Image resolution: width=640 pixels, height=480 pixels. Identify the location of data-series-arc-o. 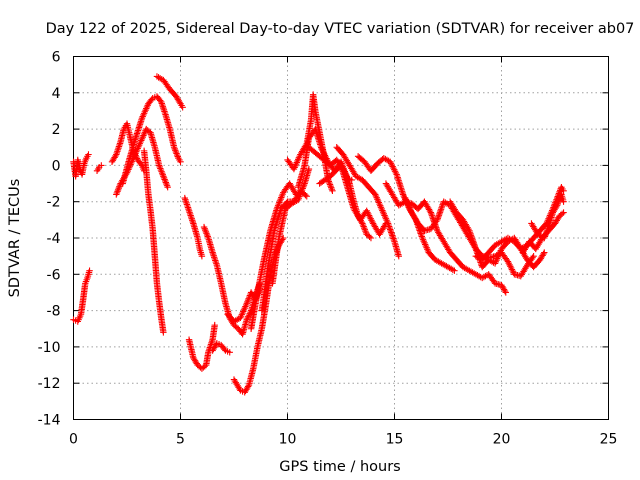
(273, 256).